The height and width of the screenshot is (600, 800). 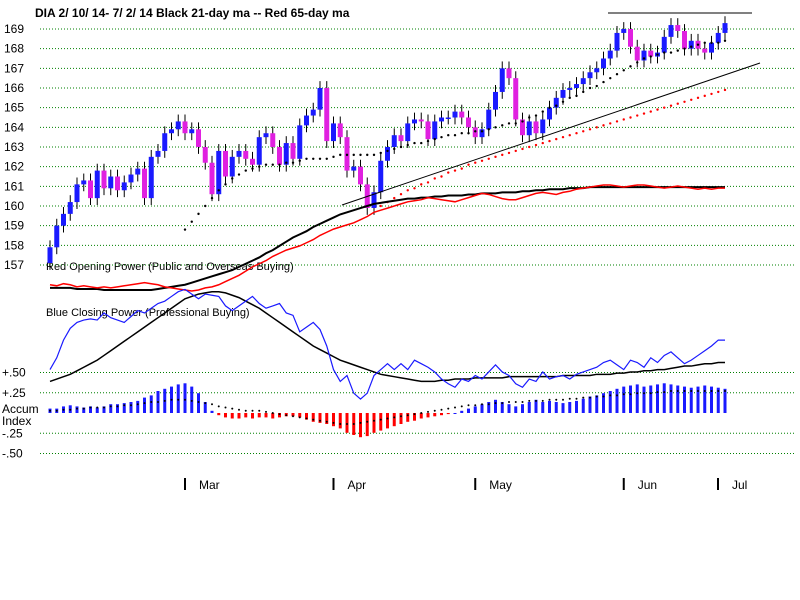 I want to click on month-label: Jun, so click(x=647, y=485).